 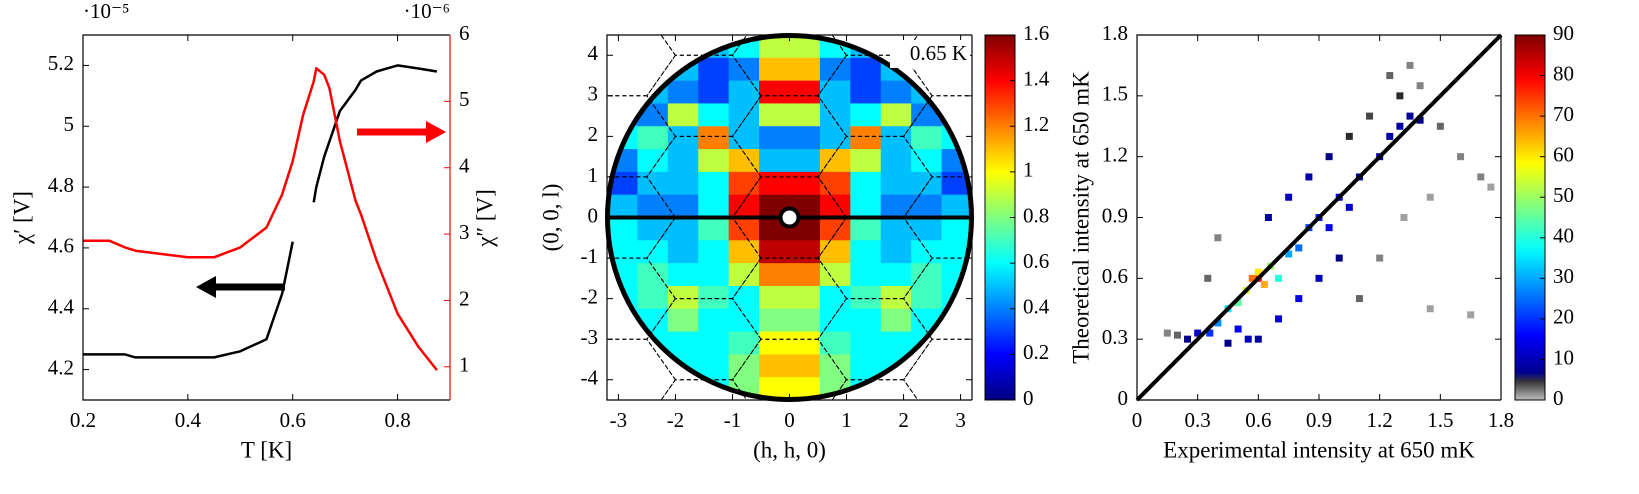 What do you see at coordinates (464, 99) in the screenshot?
I see `y2-tick-label: 5` at bounding box center [464, 99].